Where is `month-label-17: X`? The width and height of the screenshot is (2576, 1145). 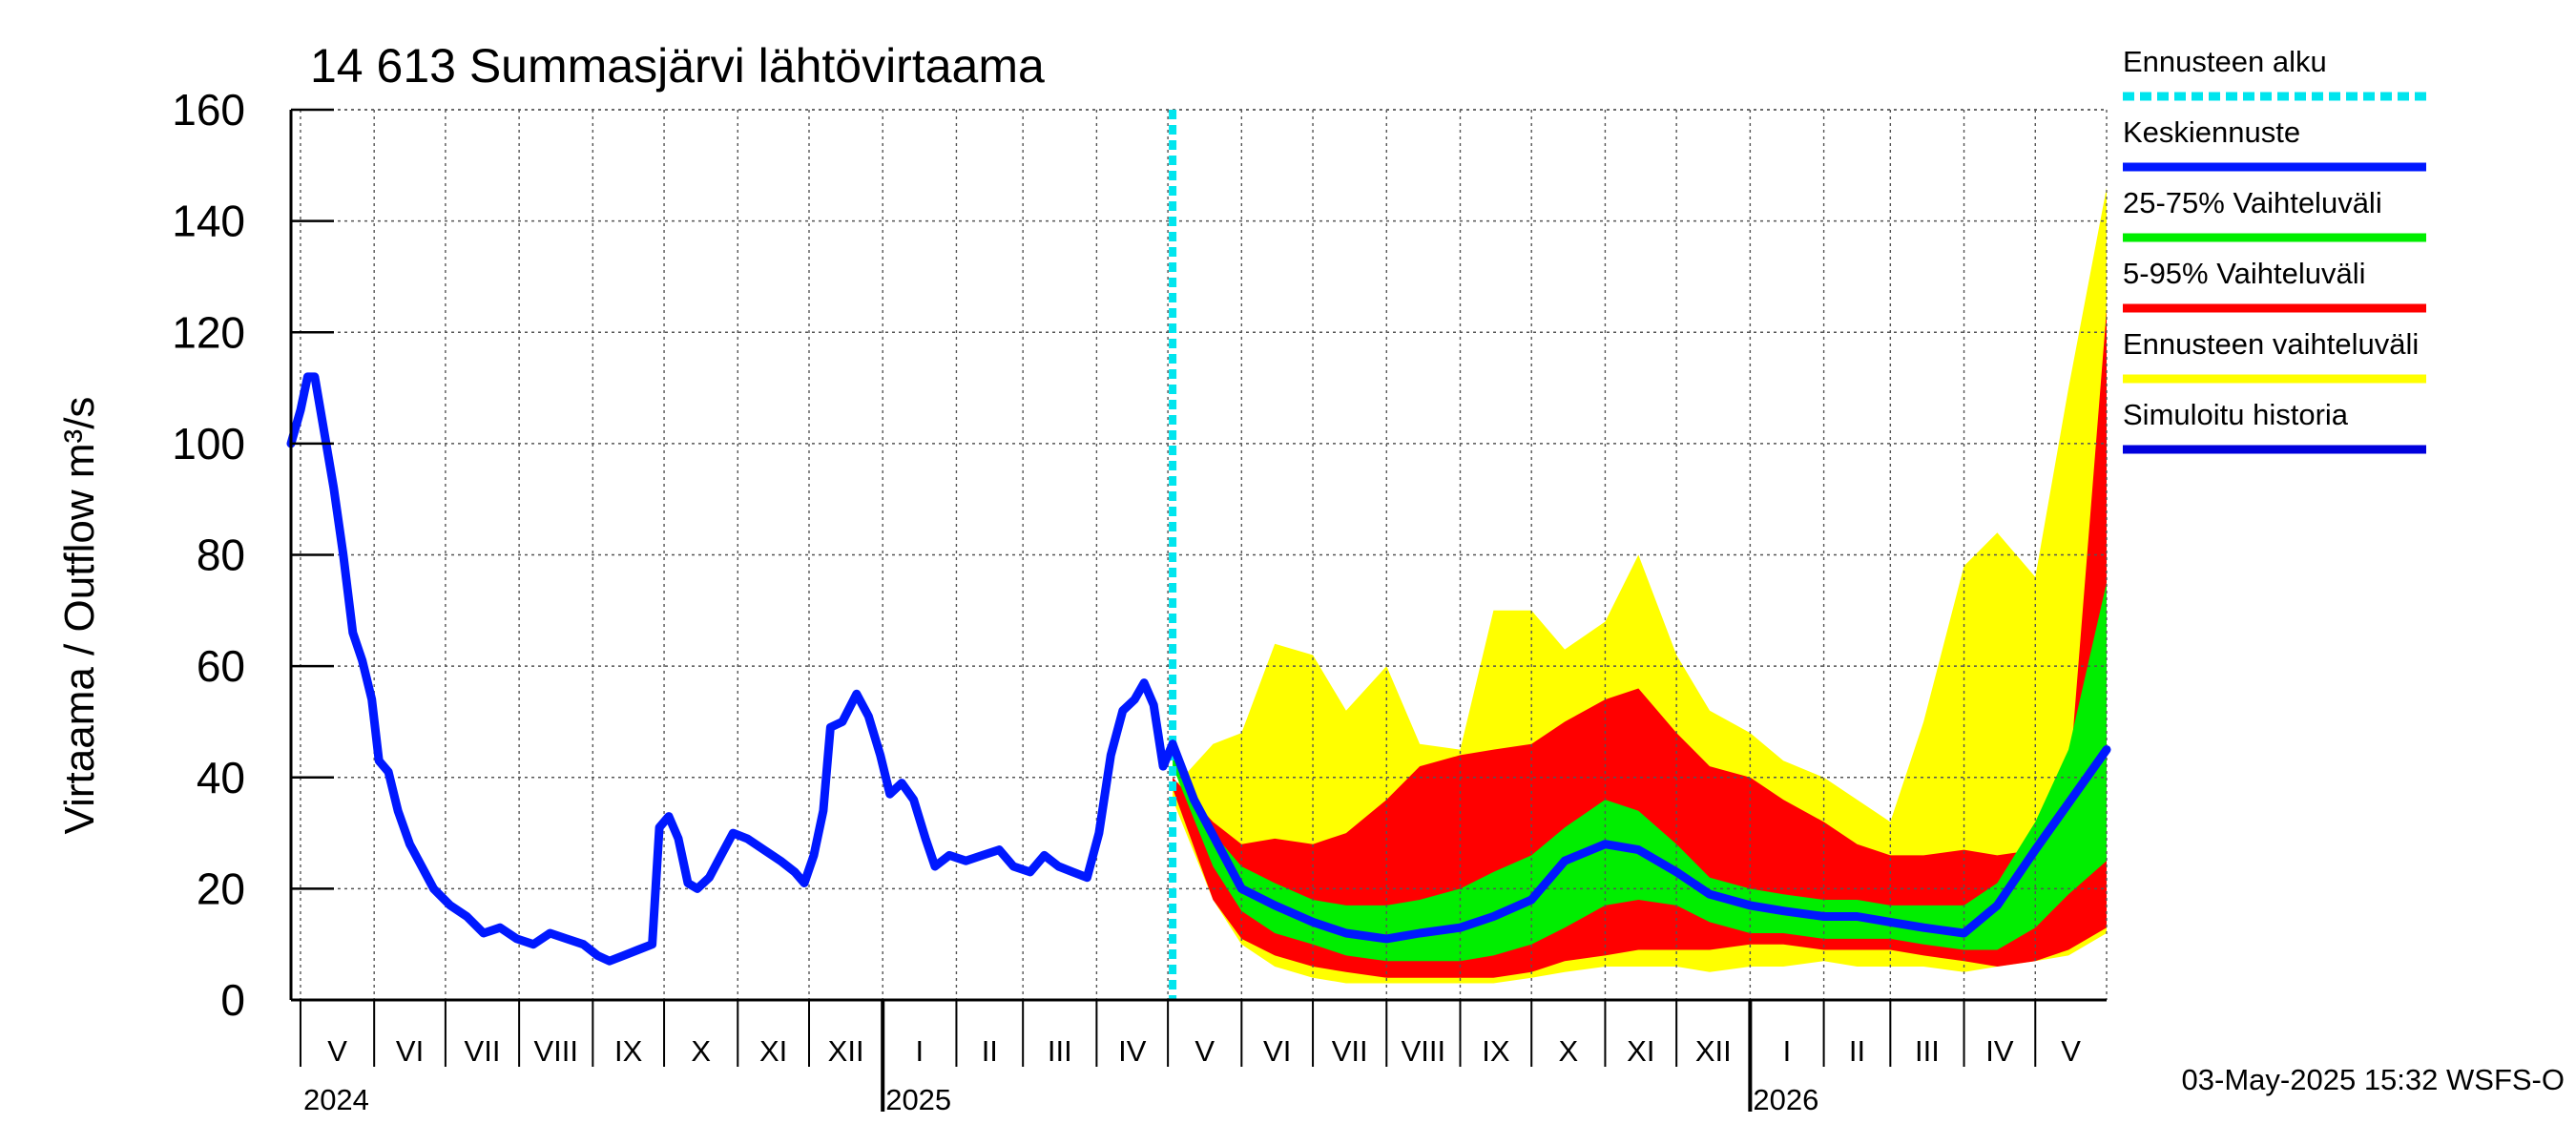
month-label-17: X is located at coordinates (1568, 1051).